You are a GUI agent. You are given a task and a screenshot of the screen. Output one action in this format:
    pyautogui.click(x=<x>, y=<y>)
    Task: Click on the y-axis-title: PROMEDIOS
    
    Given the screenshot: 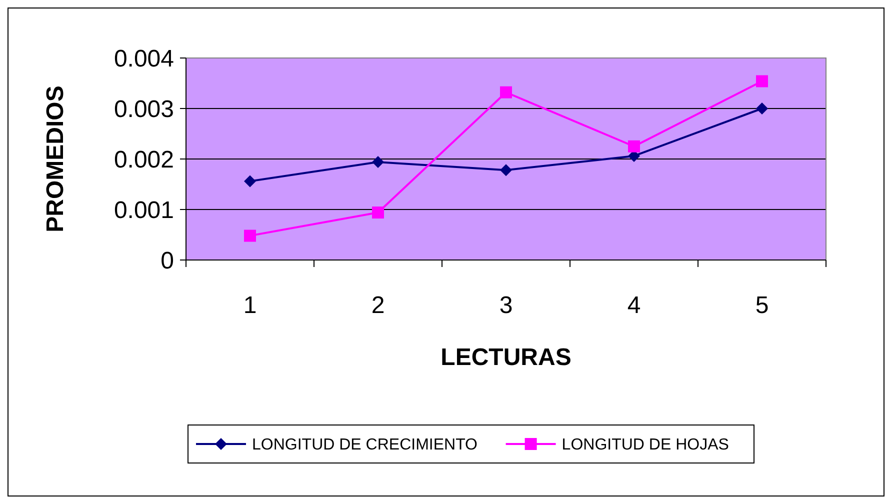 What is the action you would take?
    pyautogui.click(x=55, y=159)
    